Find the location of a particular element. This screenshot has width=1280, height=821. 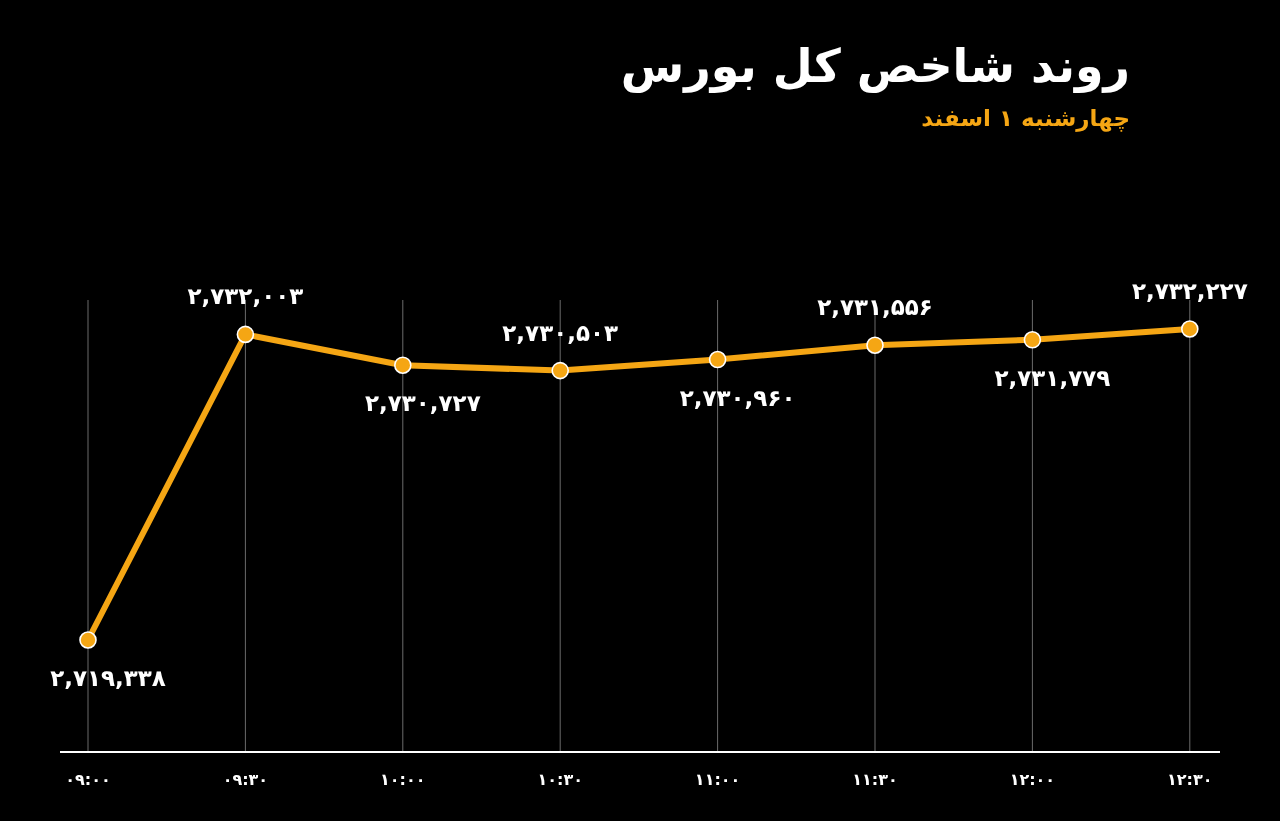

x-tick: ۱۱:۰۰ is located at coordinates (717, 779).